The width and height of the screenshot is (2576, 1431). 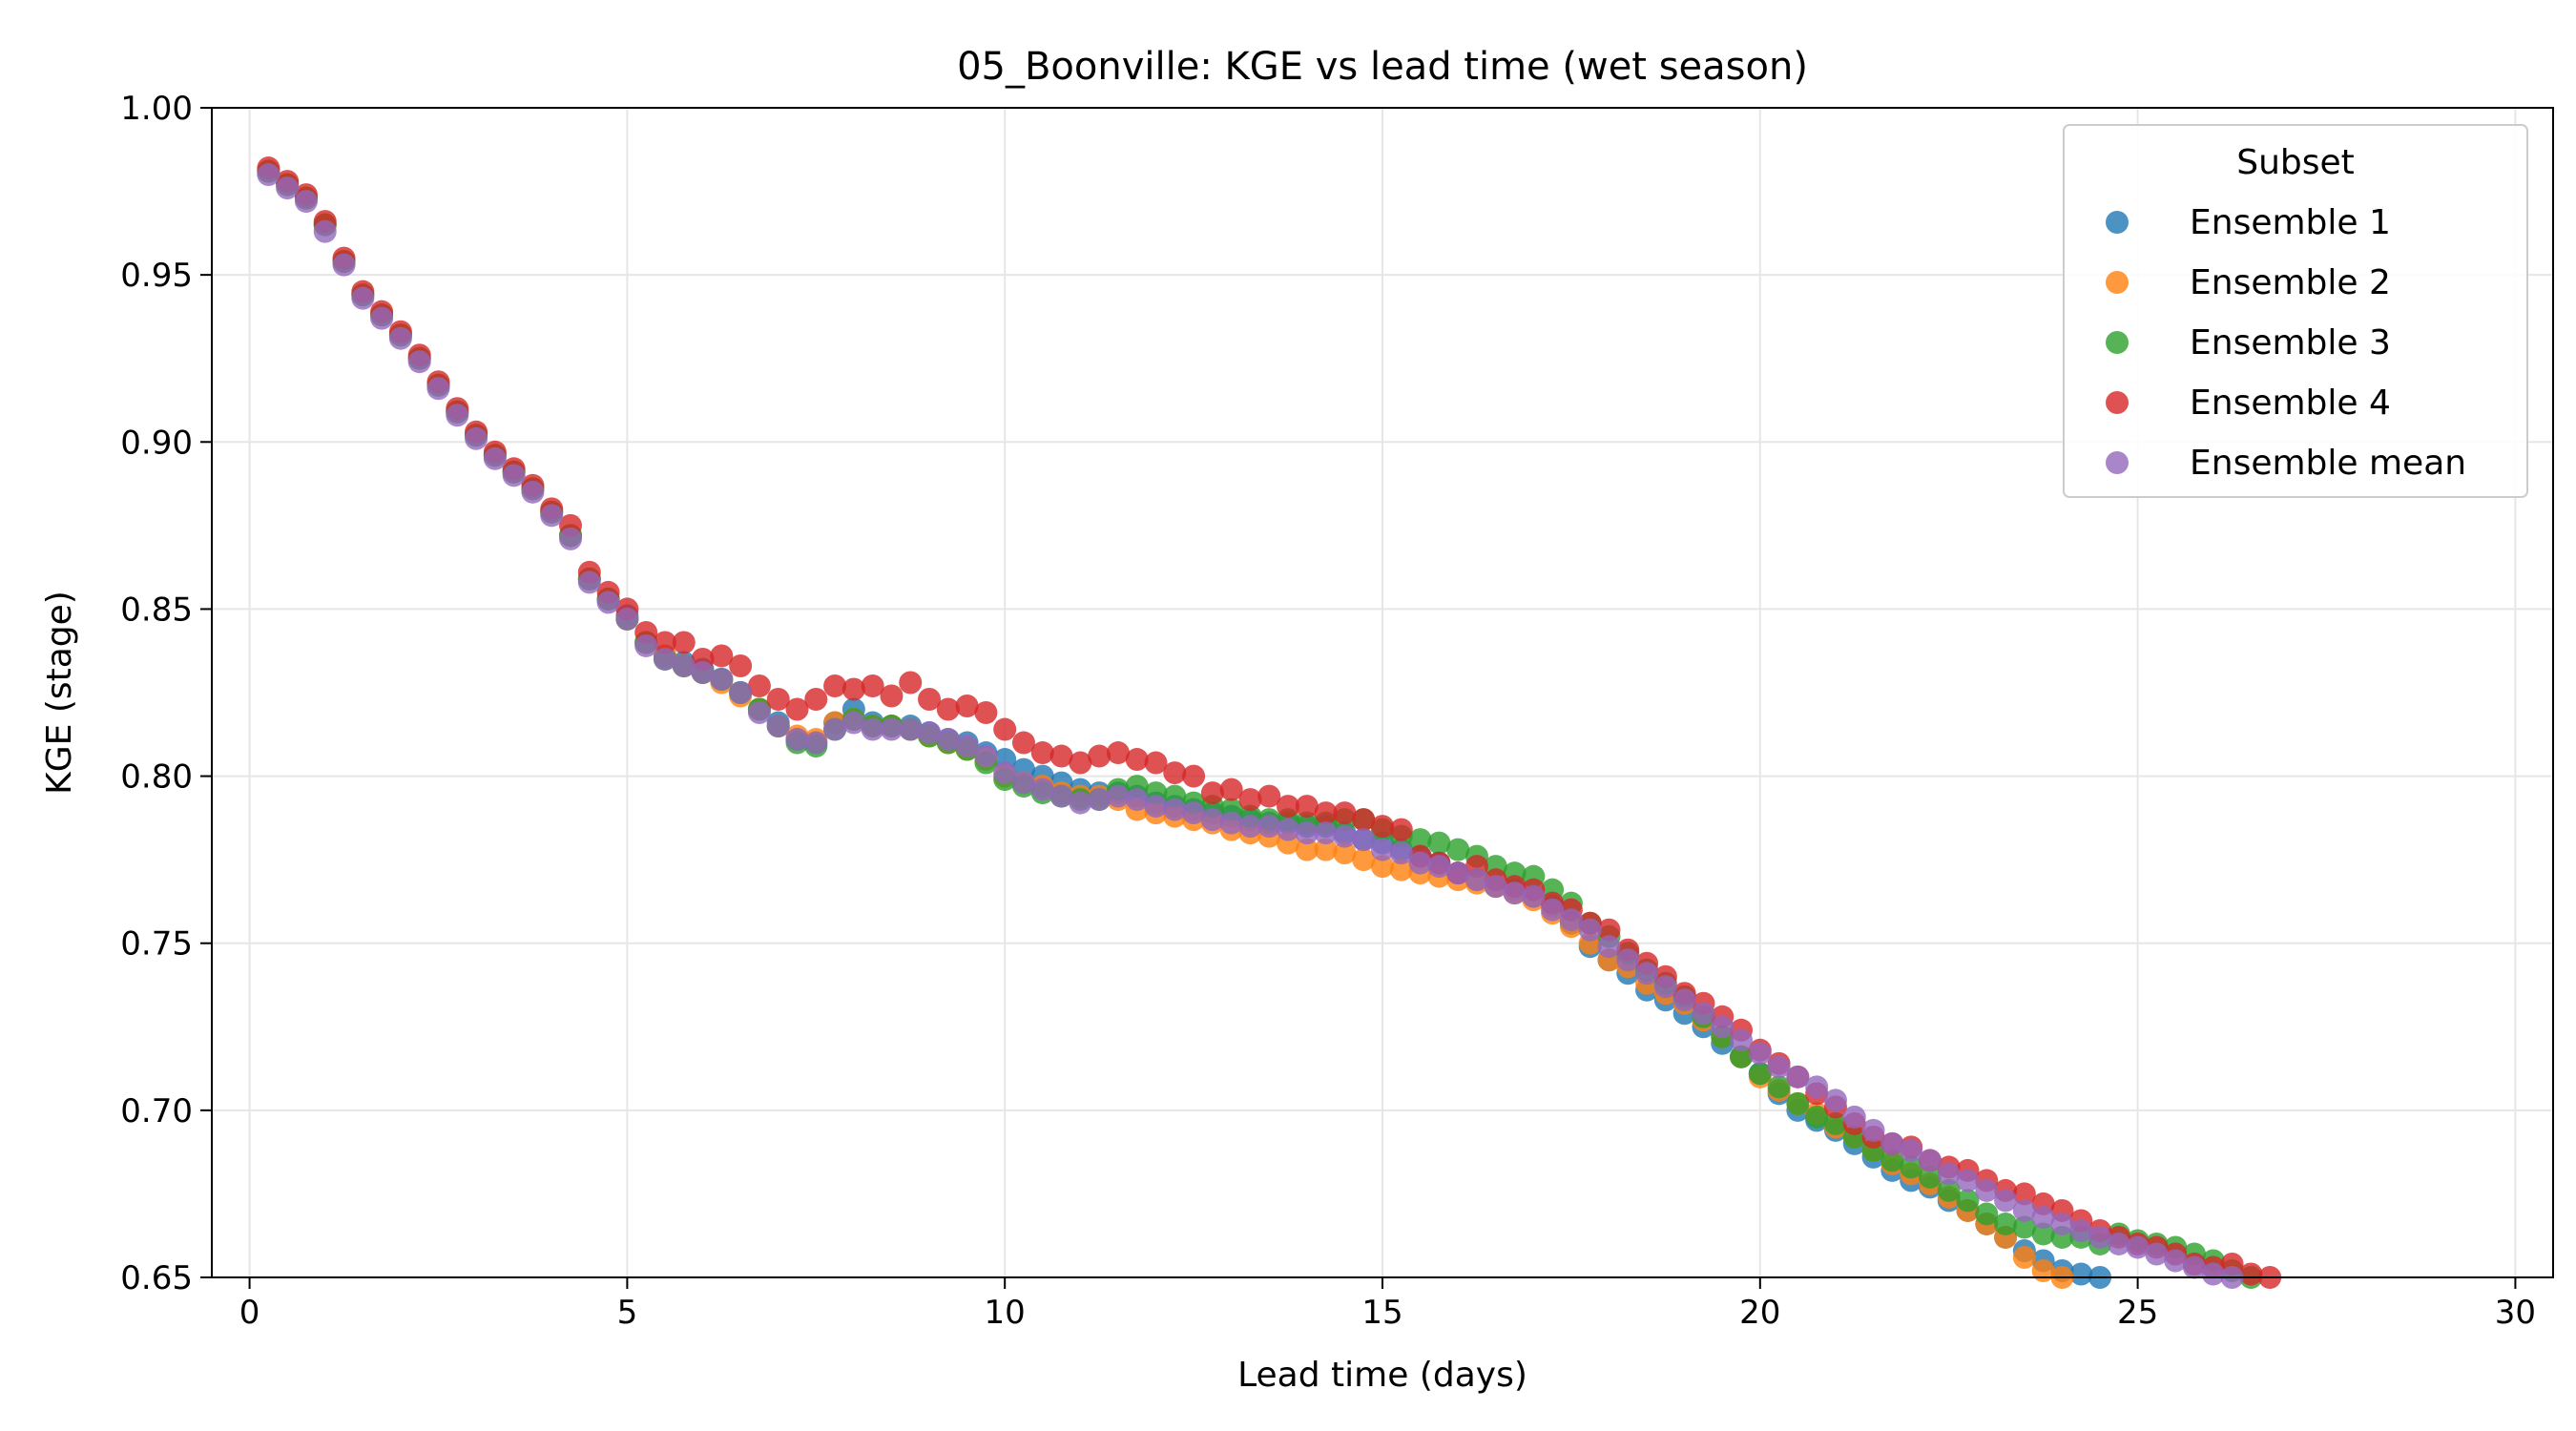 I want to click on y-axis-label: KGE (stage), so click(x=59, y=693).